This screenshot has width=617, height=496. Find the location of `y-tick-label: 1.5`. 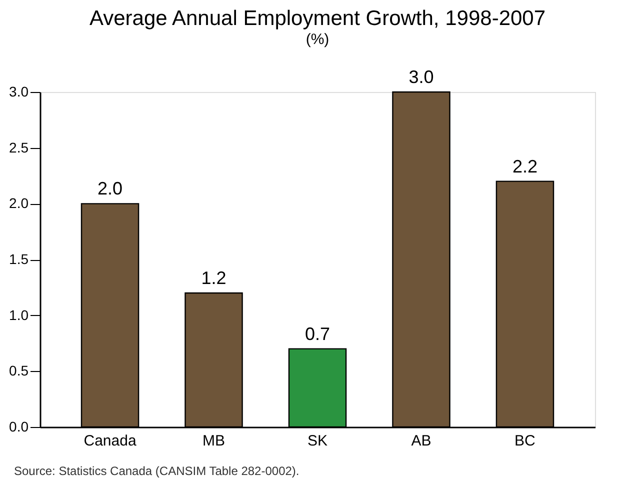

y-tick-label: 1.5 is located at coordinates (19, 259).